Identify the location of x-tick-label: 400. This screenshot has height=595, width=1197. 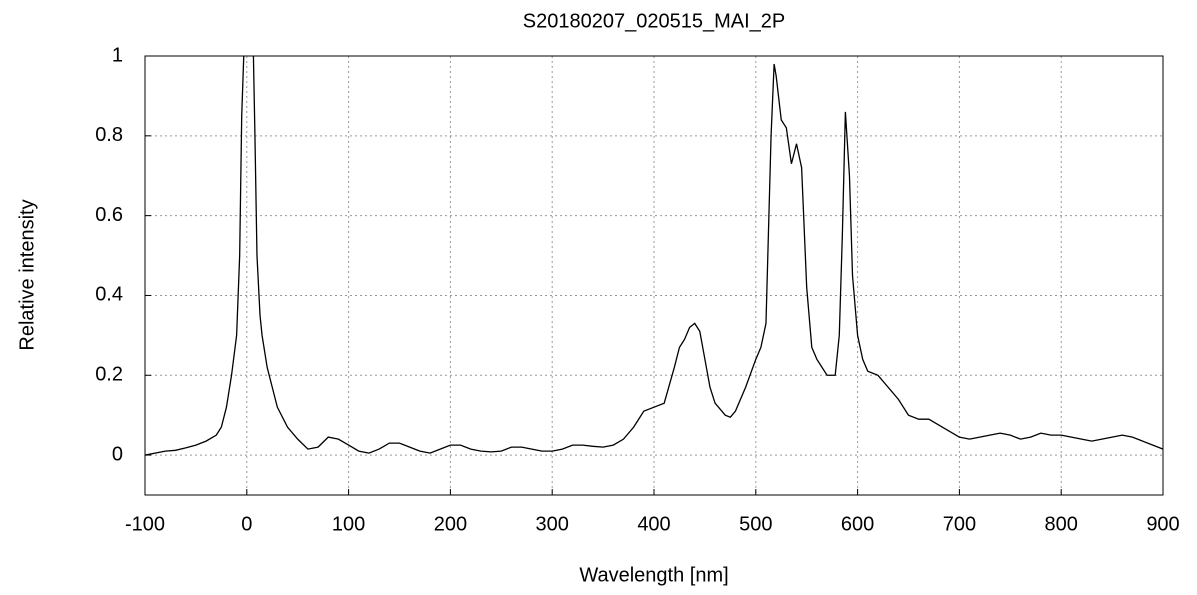
(653, 524).